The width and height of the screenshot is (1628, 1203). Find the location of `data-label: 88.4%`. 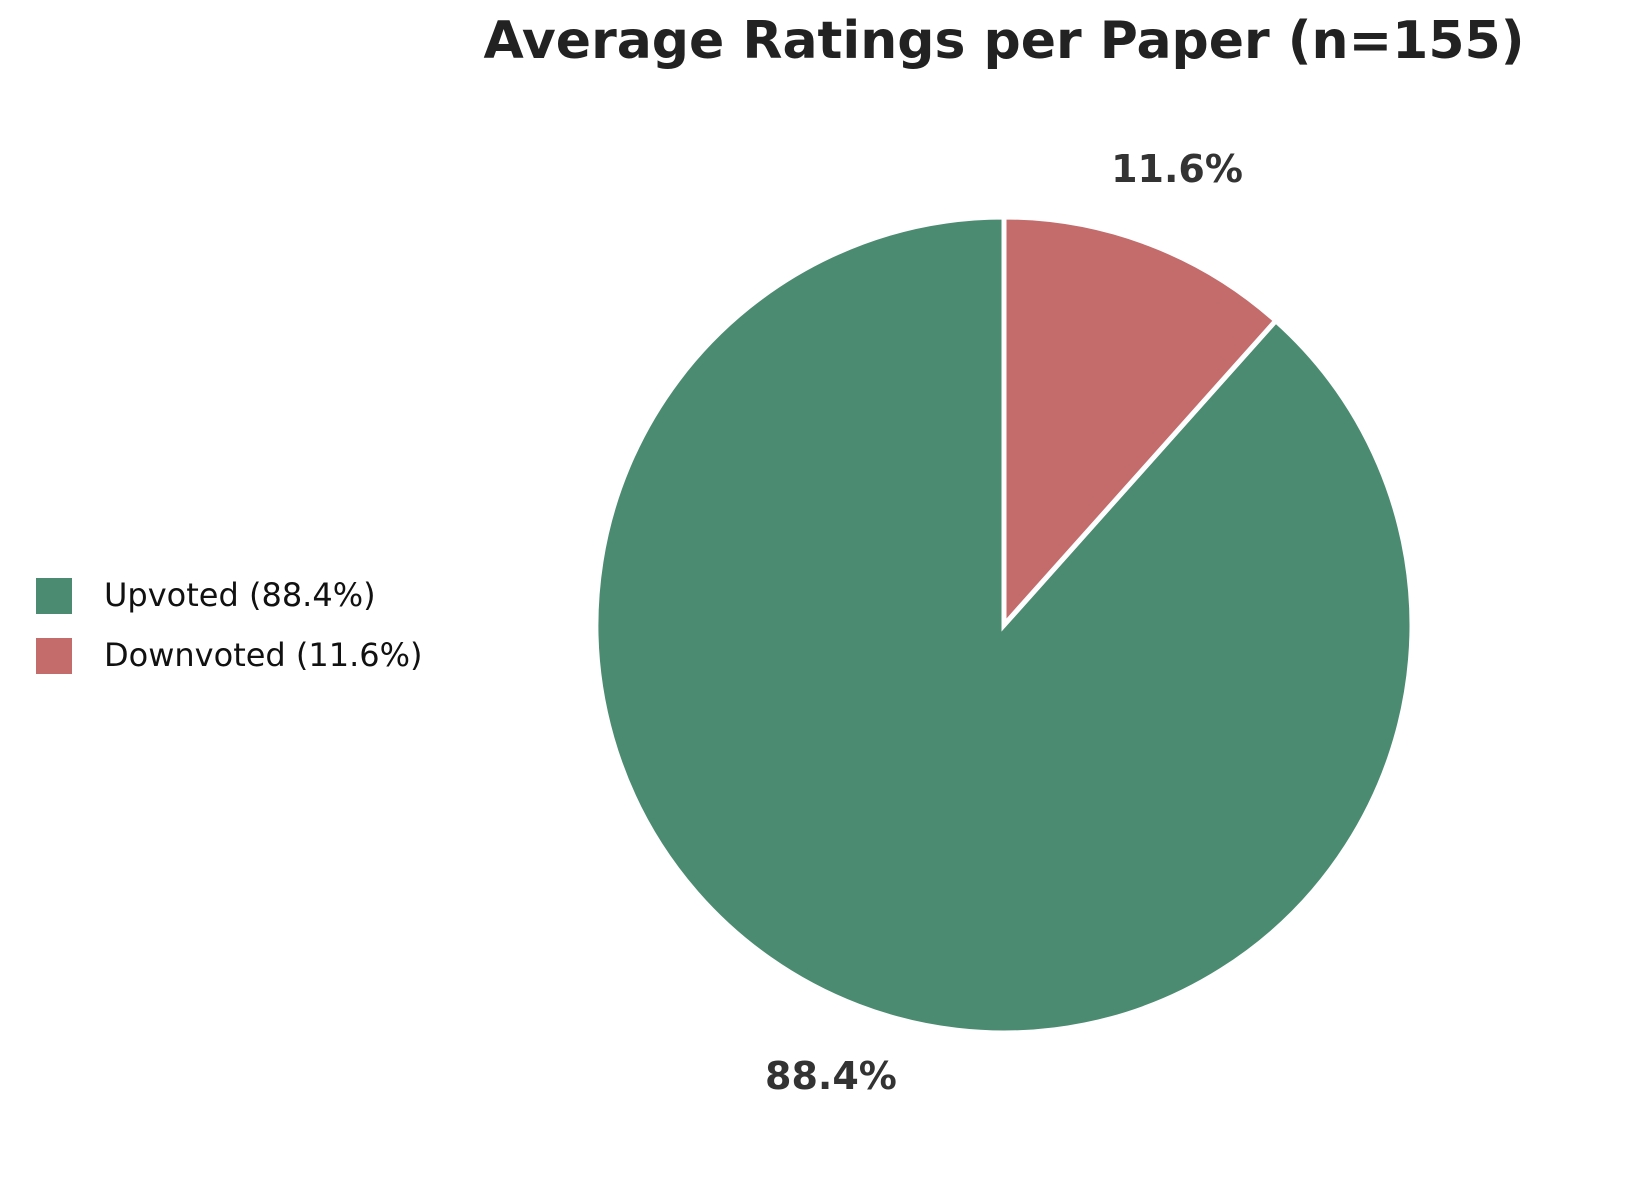

data-label: 88.4% is located at coordinates (831, 1076).